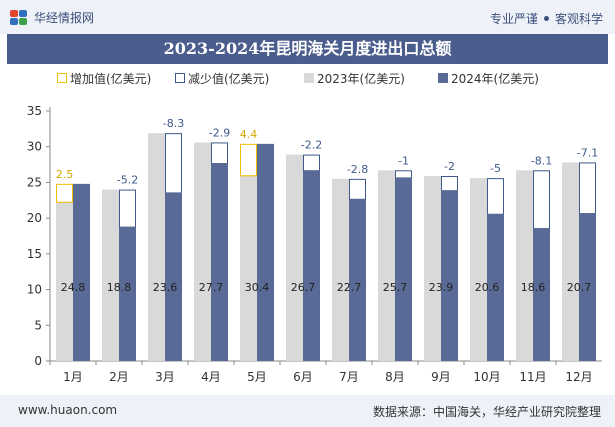 Image resolution: width=615 pixels, height=427 pixels. I want to click on change-label: -2.2, so click(311, 145).